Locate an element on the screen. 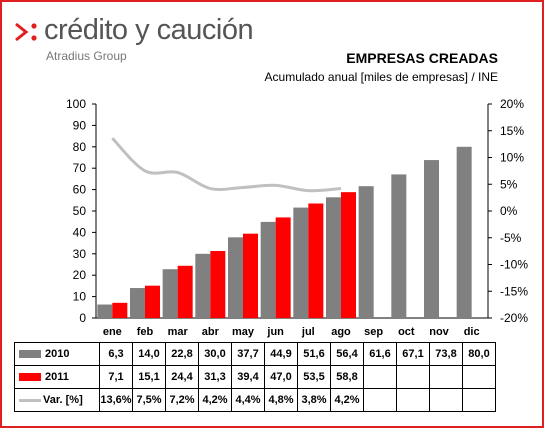 The height and width of the screenshot is (428, 544). y-tick-label: 50 is located at coordinates (80, 211).